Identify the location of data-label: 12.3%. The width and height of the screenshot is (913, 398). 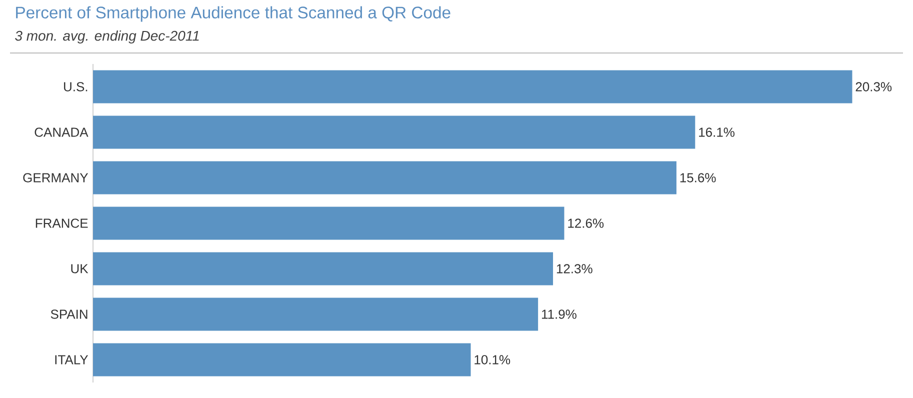
(574, 269).